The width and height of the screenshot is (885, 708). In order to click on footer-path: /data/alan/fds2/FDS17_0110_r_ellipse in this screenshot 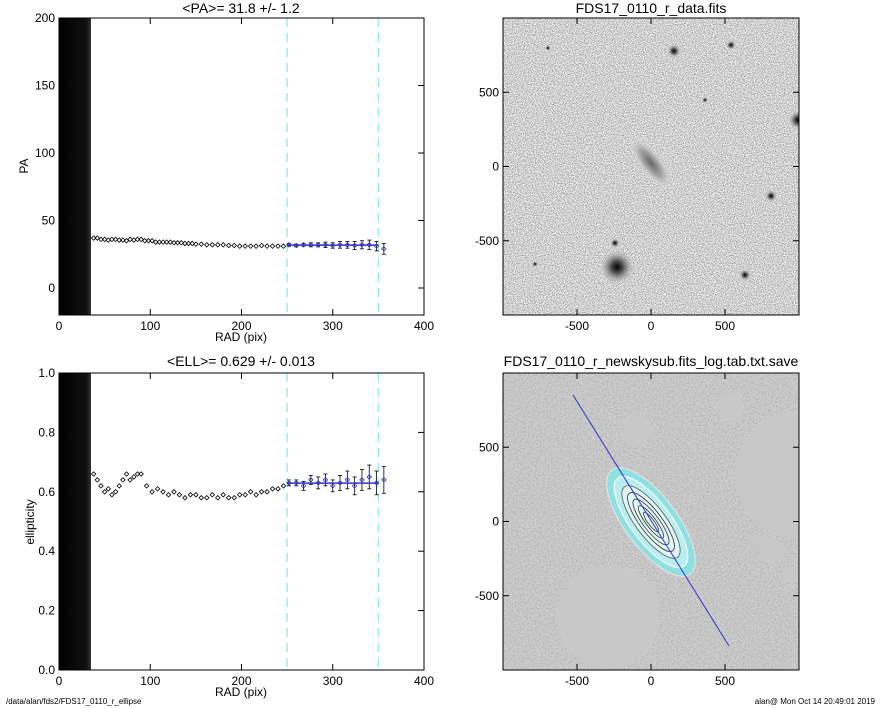, I will do `click(74, 701)`.